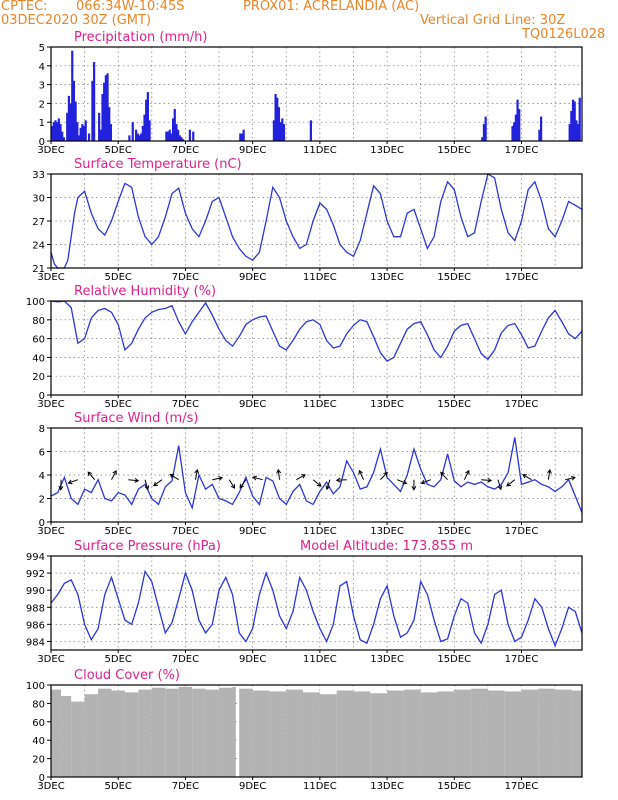  I want to click on cloud-xtick-label: 7DEC, so click(185, 786).